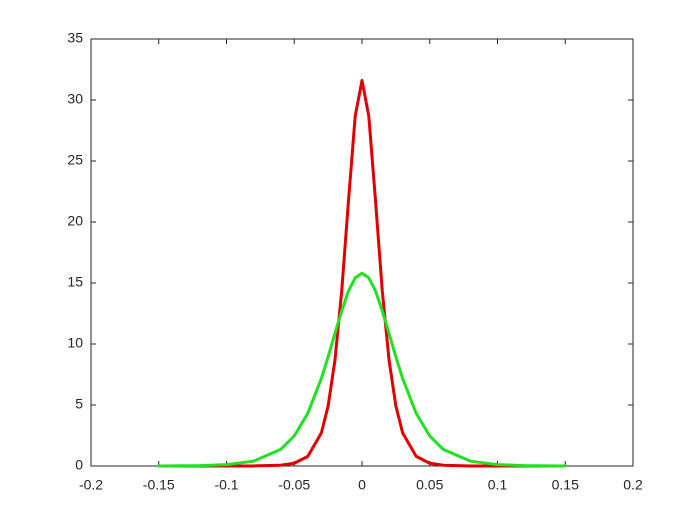 This screenshot has width=700, height=525. I want to click on y-tick-label: 35, so click(75, 38).